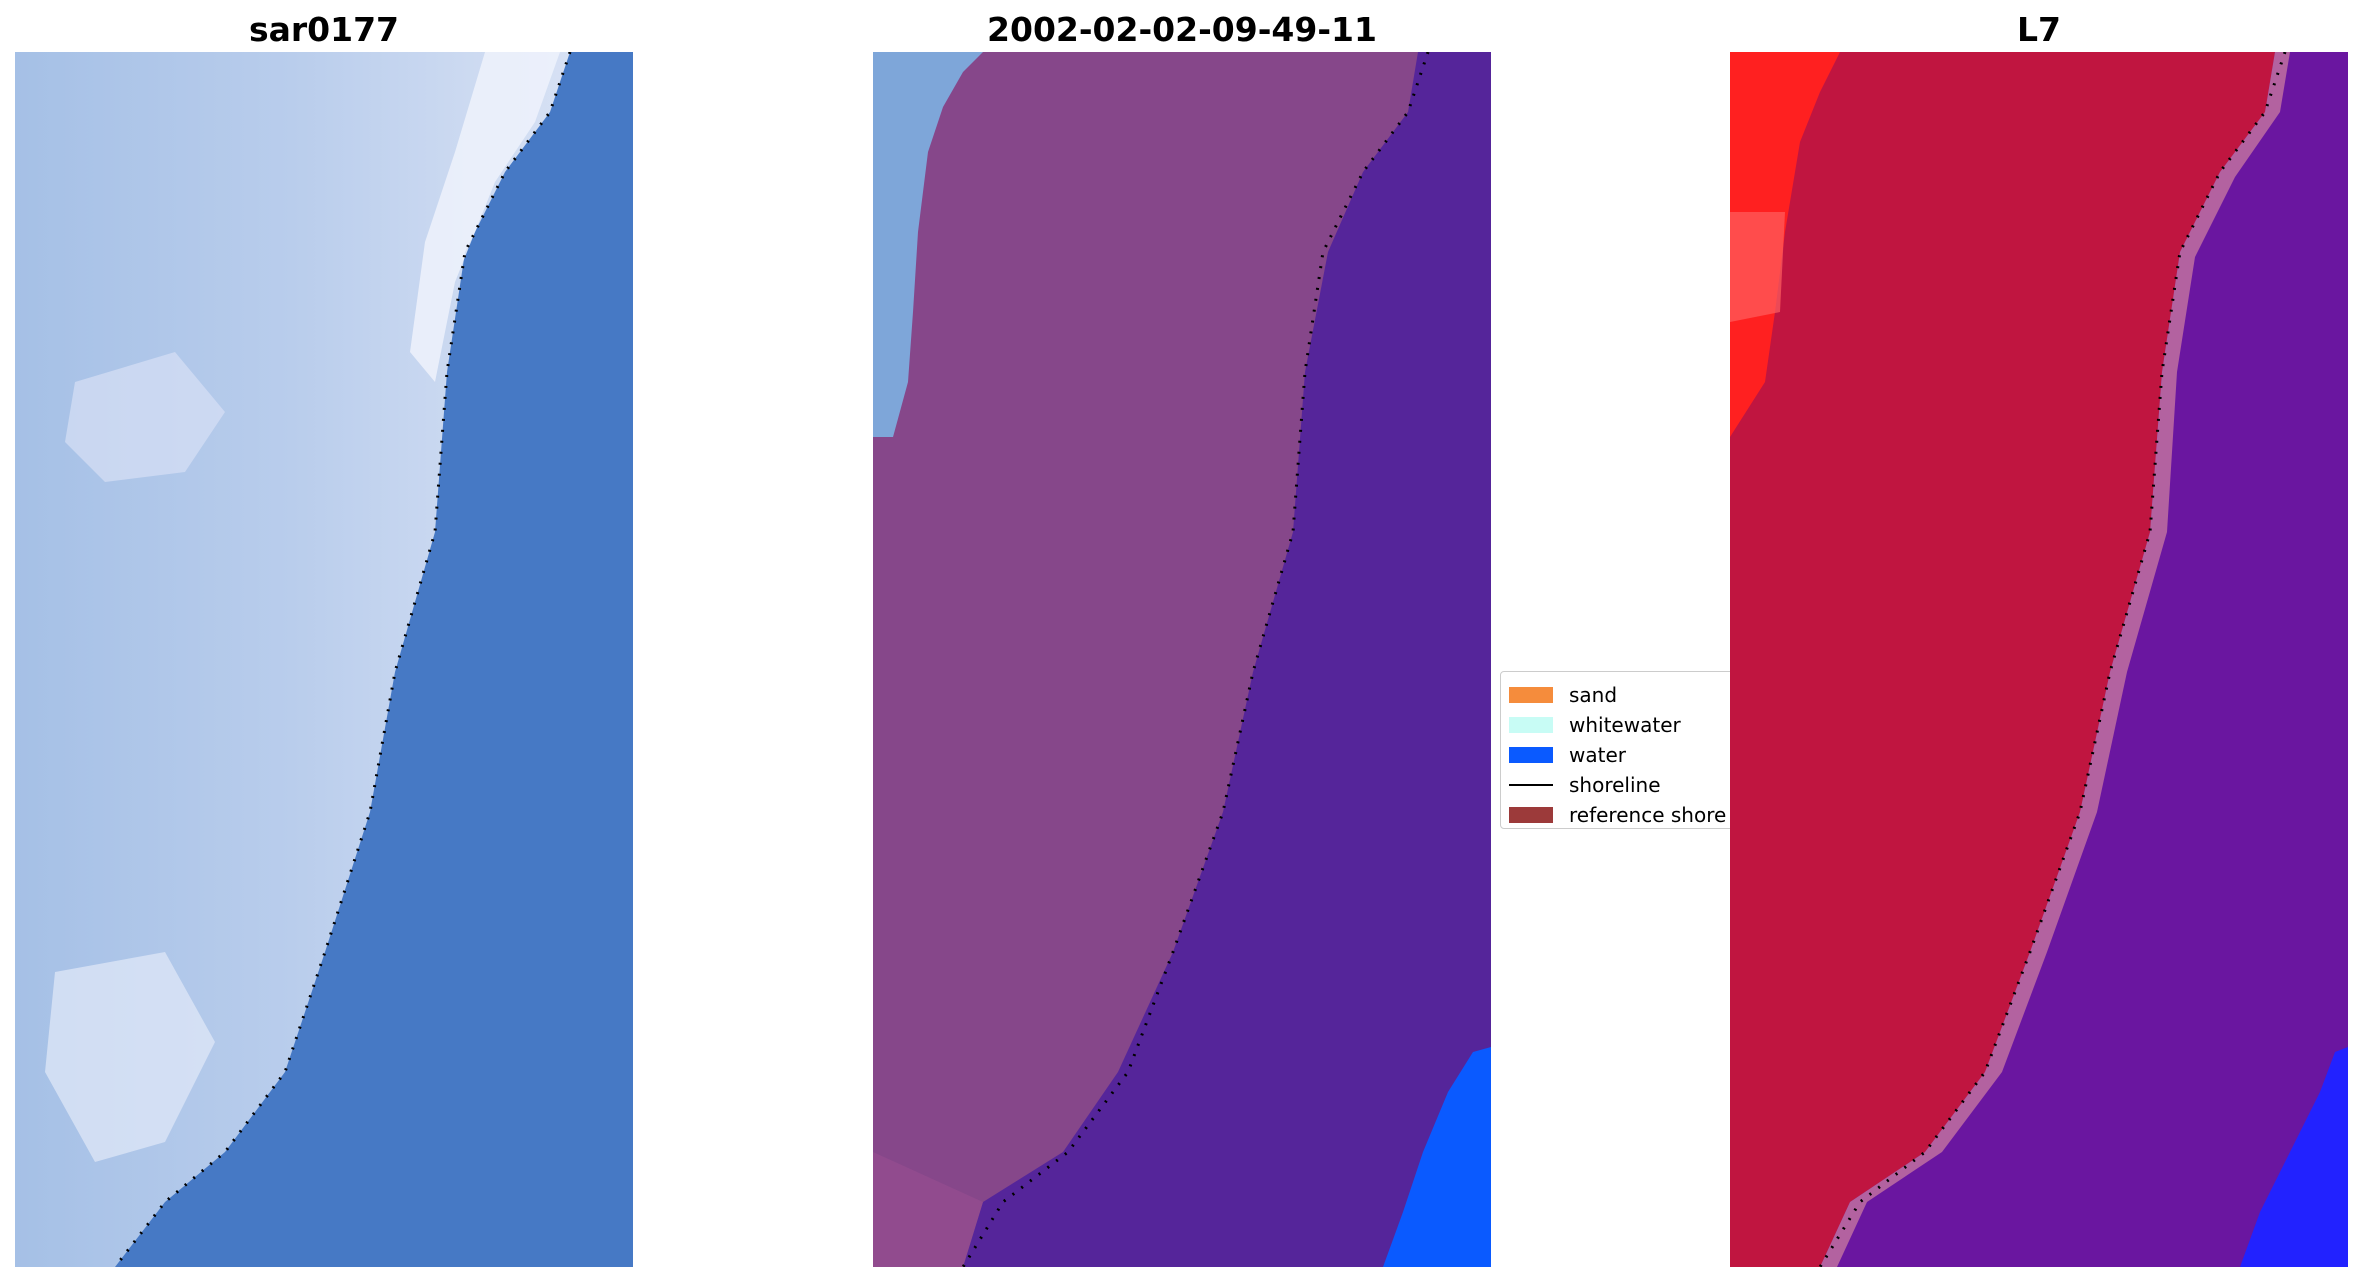  What do you see at coordinates (1597, 755) in the screenshot?
I see `legend-label: water` at bounding box center [1597, 755].